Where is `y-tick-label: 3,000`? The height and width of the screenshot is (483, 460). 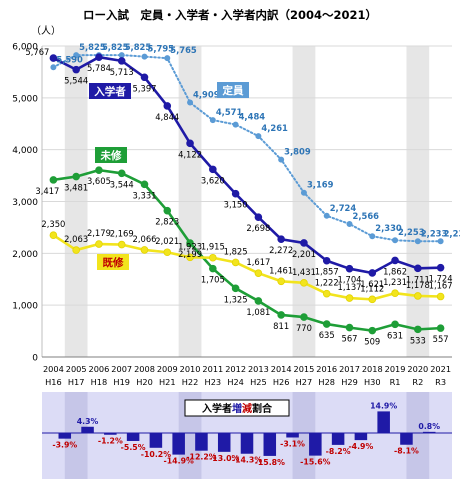
y-tick-label: 3,000 is located at coordinates (25, 203).